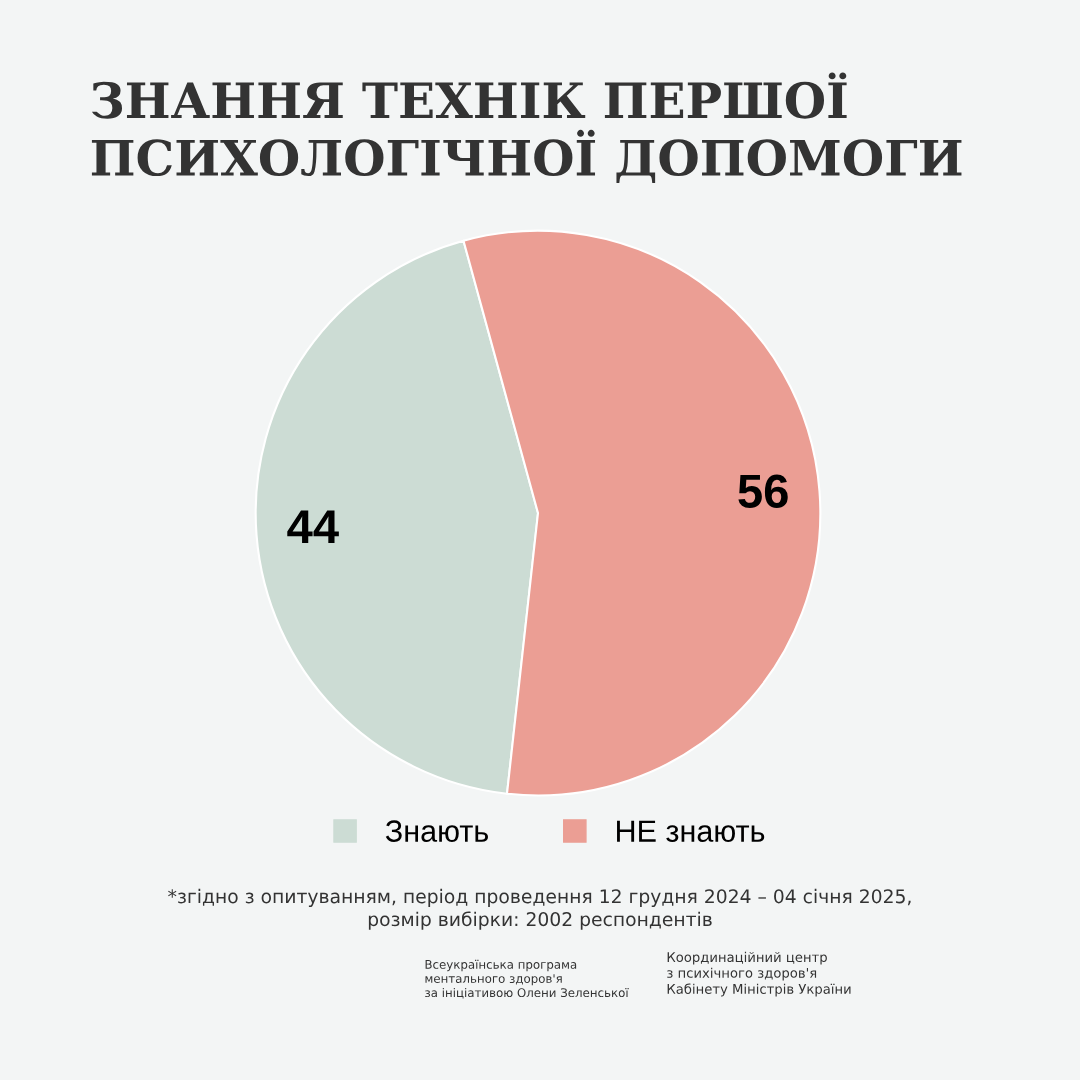 Image resolution: width=1080 pixels, height=1080 pixels. I want to click on text: *згідно з опитуванням, період проведення 12 грудня 2024 – 04 січня 2025, розмір вибірки: 2002 респондентів, so click(539, 909).